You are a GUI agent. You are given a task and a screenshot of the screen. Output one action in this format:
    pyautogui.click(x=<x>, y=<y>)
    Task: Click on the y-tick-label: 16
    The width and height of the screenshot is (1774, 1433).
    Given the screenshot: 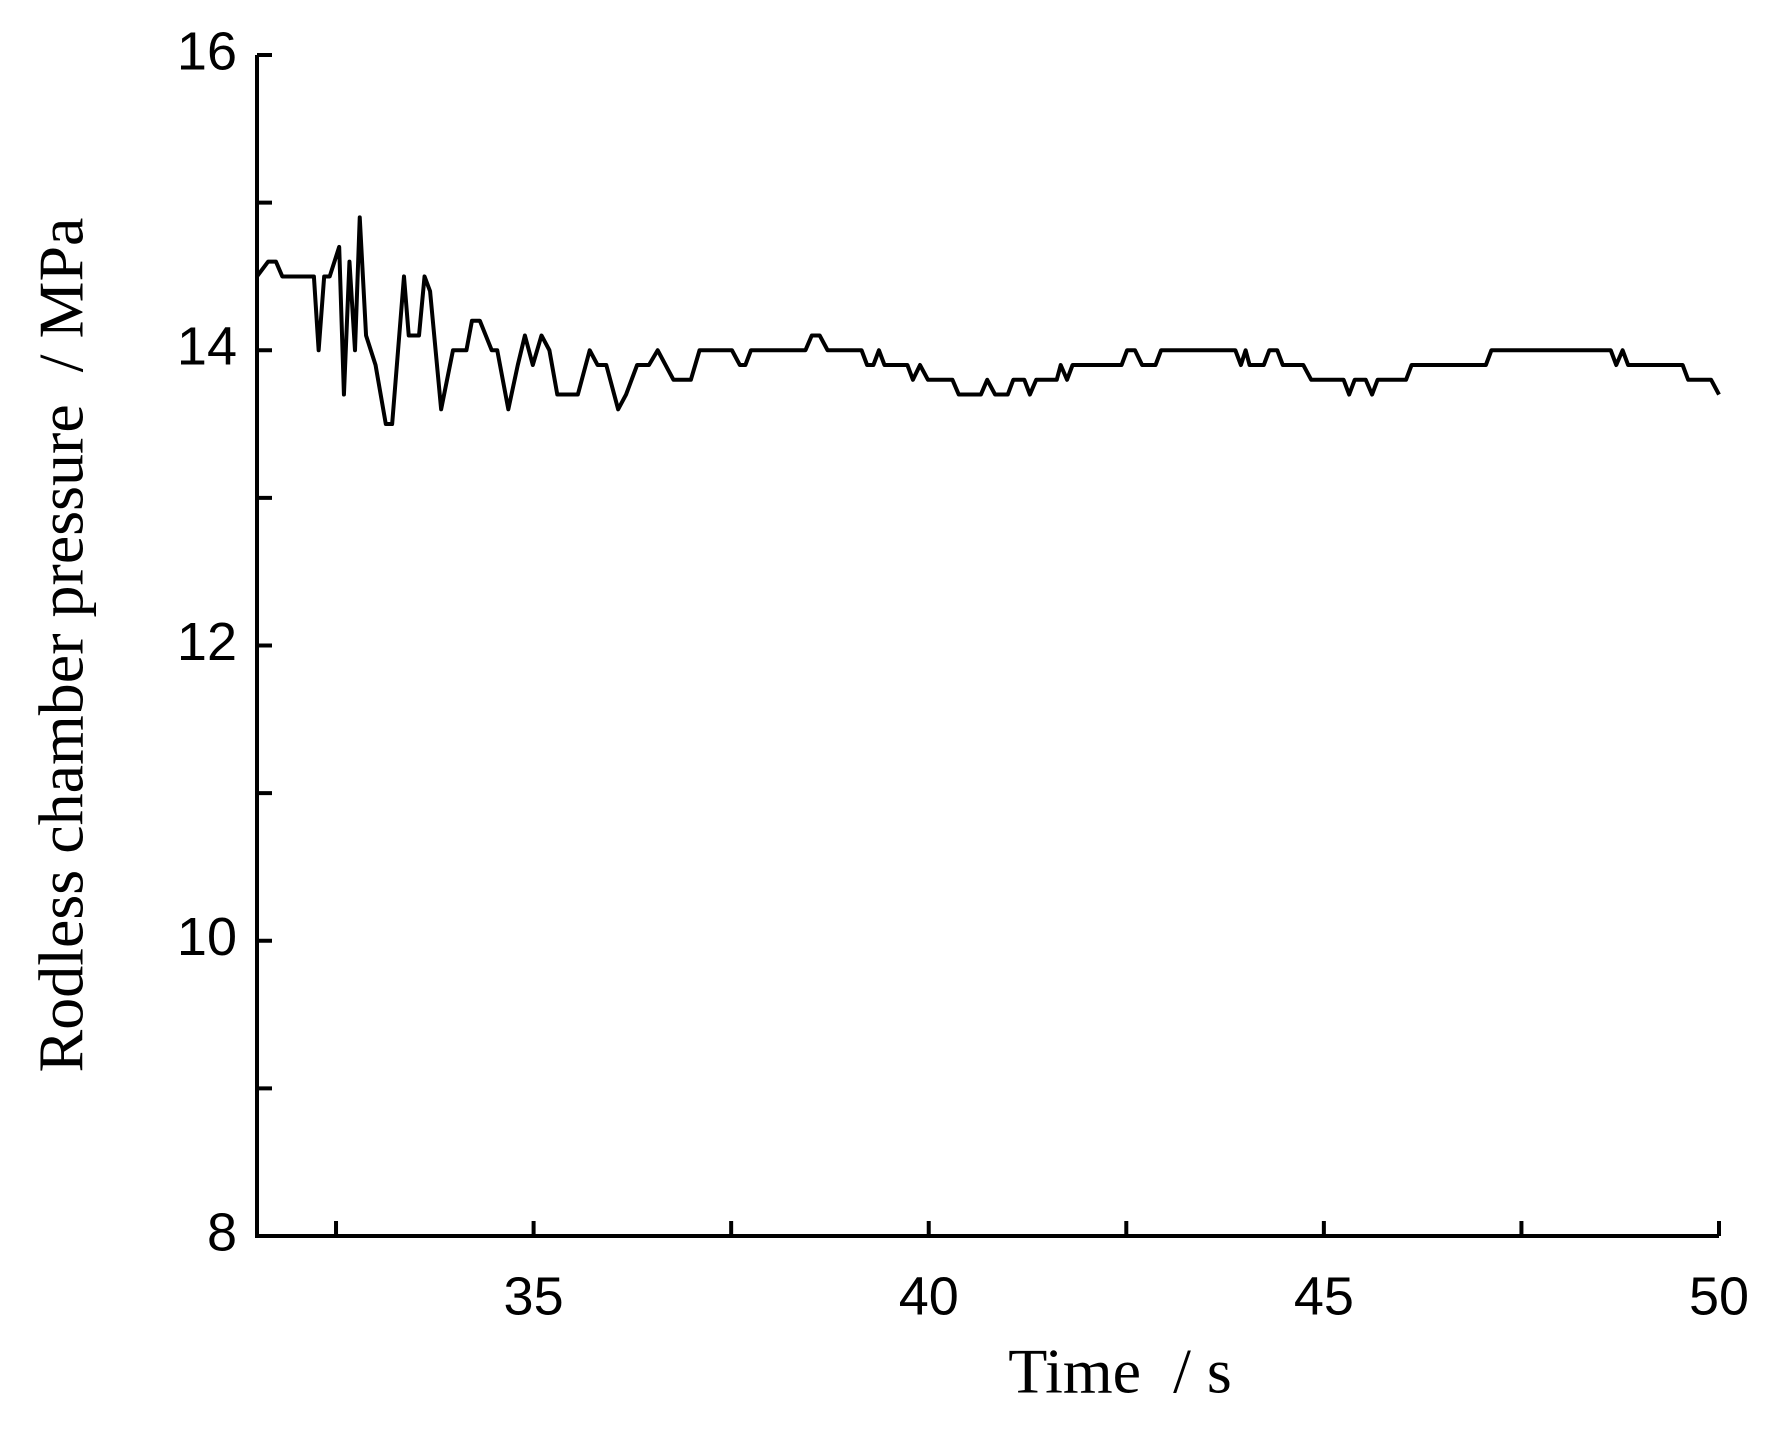 What is the action you would take?
    pyautogui.click(x=207, y=51)
    